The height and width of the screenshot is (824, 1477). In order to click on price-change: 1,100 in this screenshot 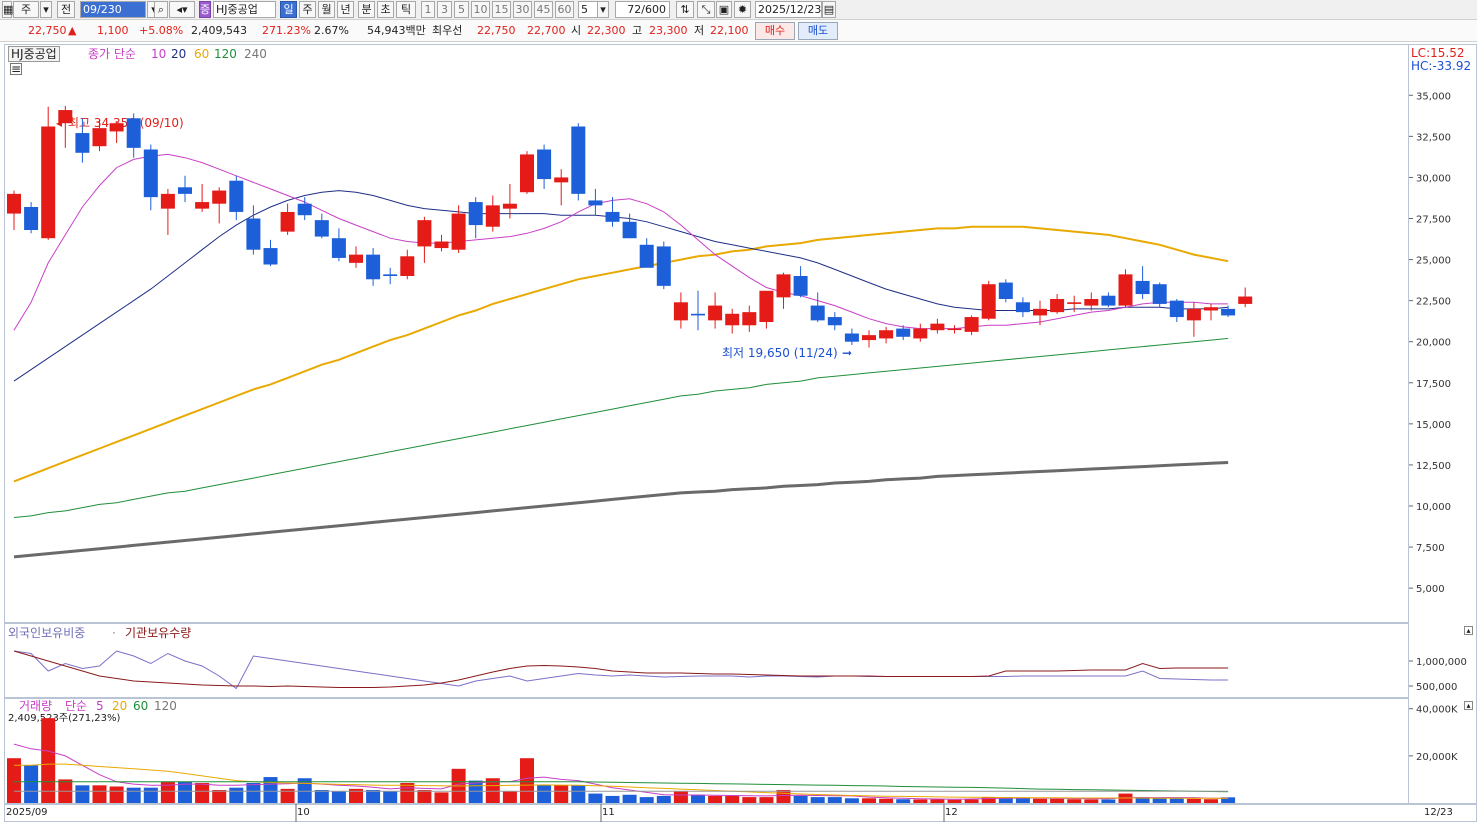, I will do `click(113, 30)`.